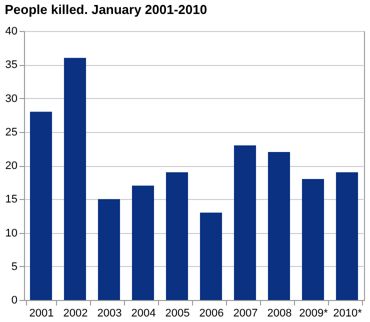  What do you see at coordinates (14, 300) in the screenshot?
I see `y-tick-label: 0` at bounding box center [14, 300].